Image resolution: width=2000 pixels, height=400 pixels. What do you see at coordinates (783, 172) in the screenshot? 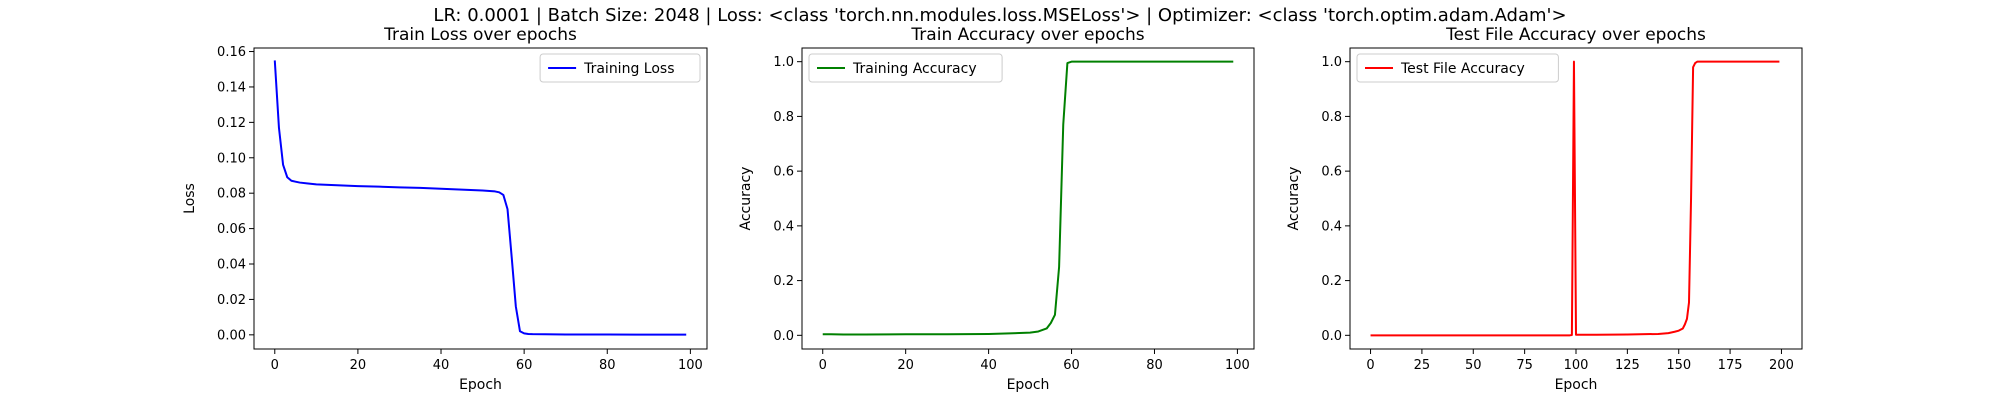
I see `chart-2-ytick-label-3: 0.6` at bounding box center [783, 172].